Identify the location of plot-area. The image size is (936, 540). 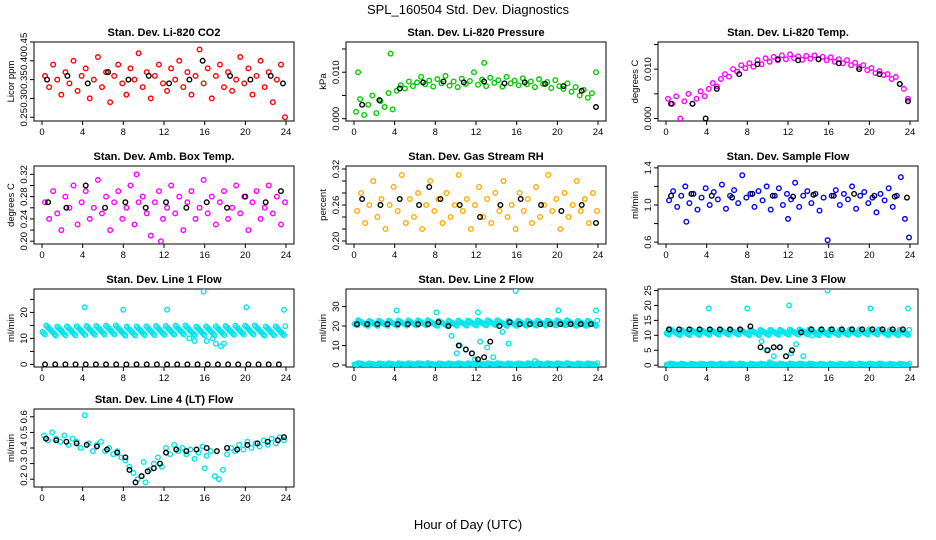
(788, 86).